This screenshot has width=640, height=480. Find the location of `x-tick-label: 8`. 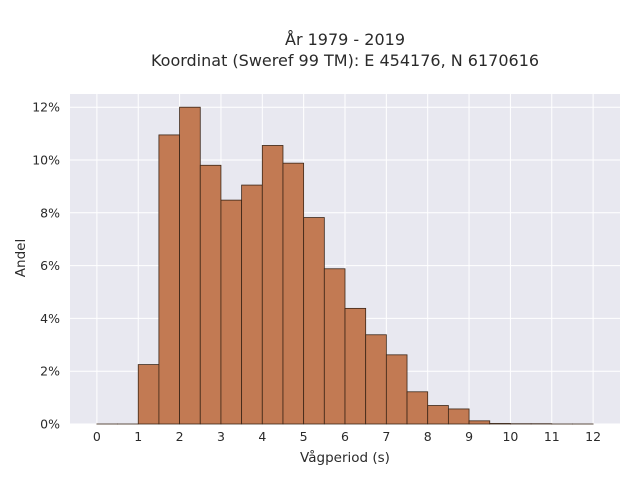

x-tick-label: 8 is located at coordinates (428, 436).